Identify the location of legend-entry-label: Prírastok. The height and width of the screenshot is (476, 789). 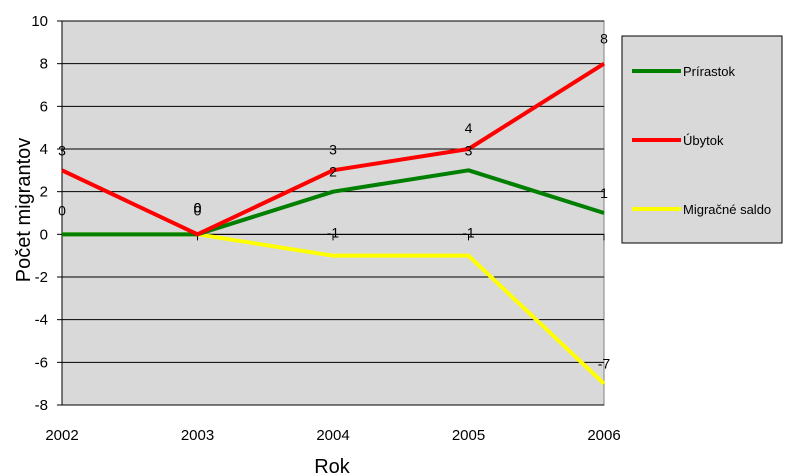
(709, 71).